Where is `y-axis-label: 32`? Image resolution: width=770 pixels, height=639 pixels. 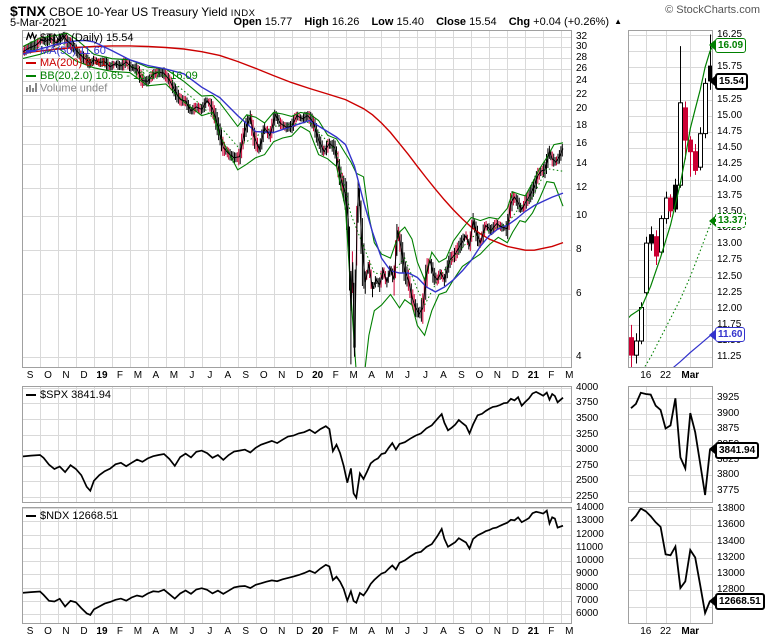
y-axis-label: 32 is located at coordinates (582, 37).